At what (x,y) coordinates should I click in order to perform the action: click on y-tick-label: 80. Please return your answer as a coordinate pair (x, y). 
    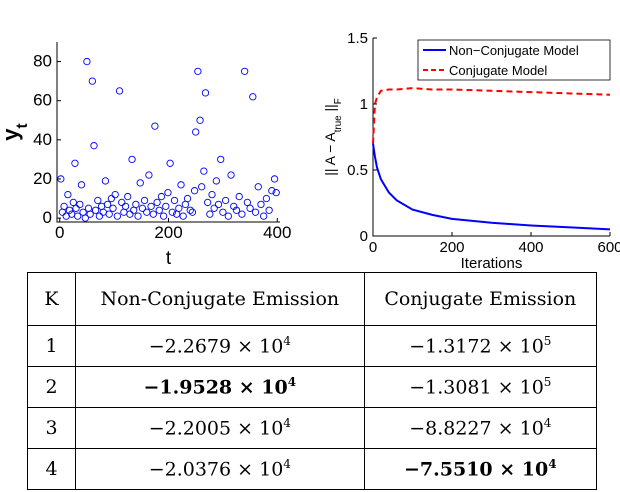
    Looking at the image, I should click on (42, 61).